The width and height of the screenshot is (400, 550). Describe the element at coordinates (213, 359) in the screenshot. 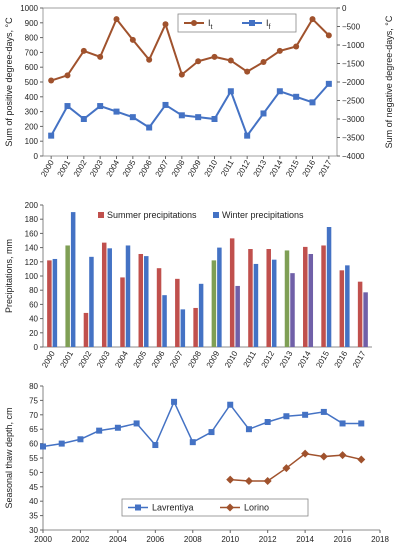

I see `x-tick-label: 2009` at that location.